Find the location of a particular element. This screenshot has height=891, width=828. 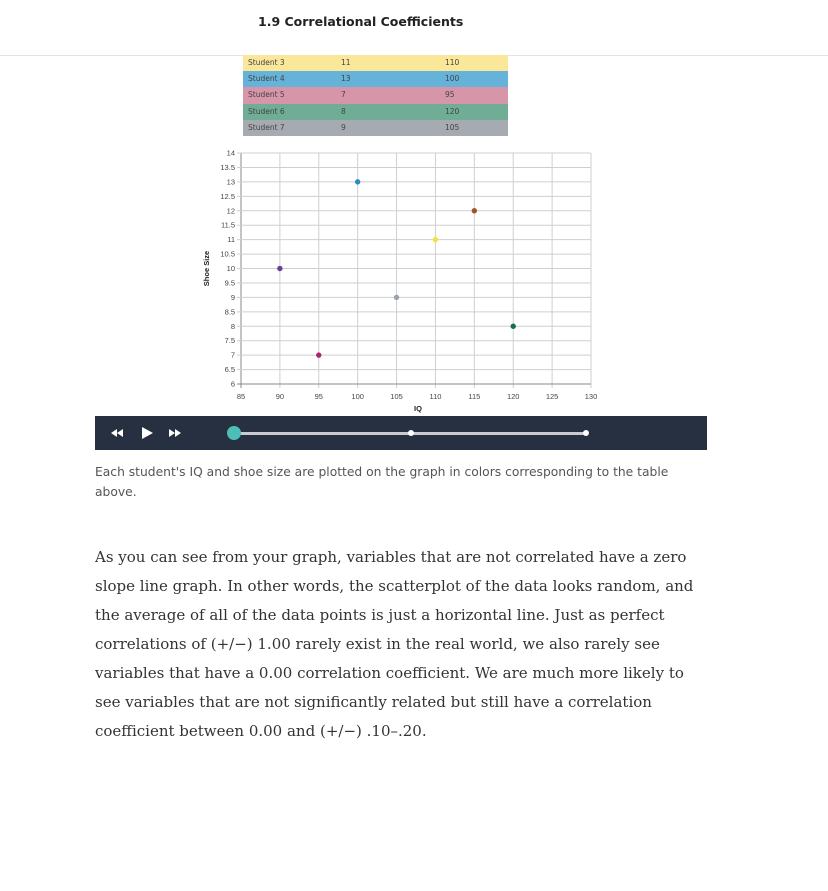

y-tick-label: 9.5 is located at coordinates (230, 282).